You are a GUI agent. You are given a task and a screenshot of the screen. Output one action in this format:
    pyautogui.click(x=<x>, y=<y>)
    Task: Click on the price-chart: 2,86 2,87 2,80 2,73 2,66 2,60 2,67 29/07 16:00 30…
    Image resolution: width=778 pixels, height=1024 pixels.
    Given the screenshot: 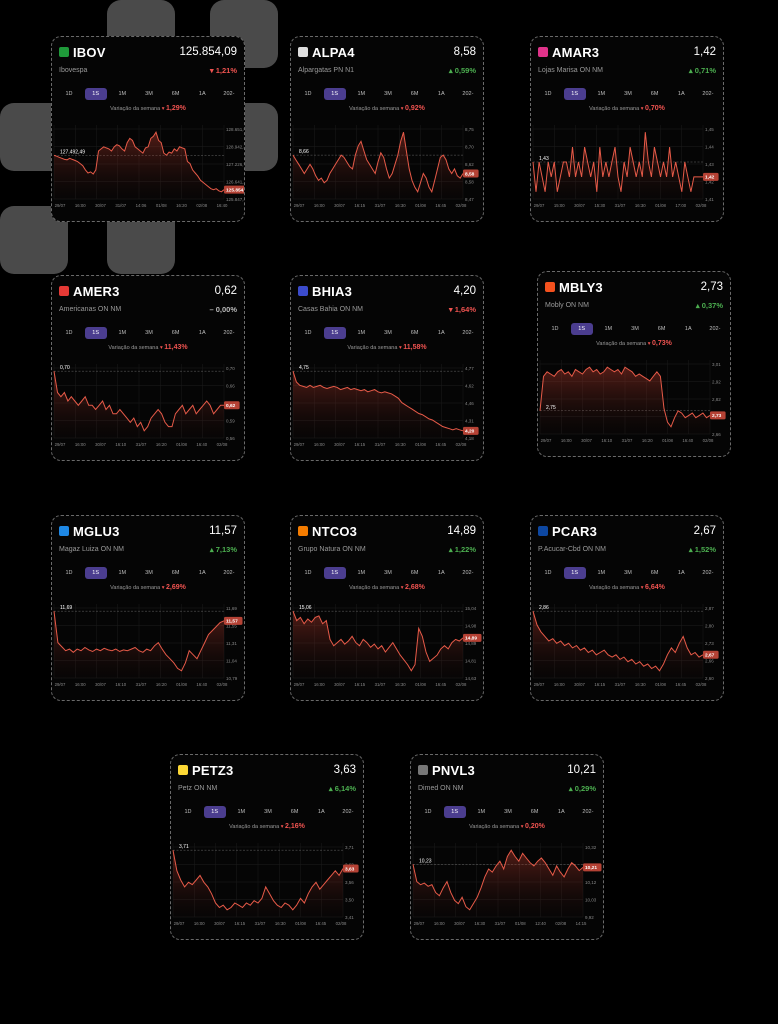 What is the action you would take?
    pyautogui.click(x=627, y=648)
    